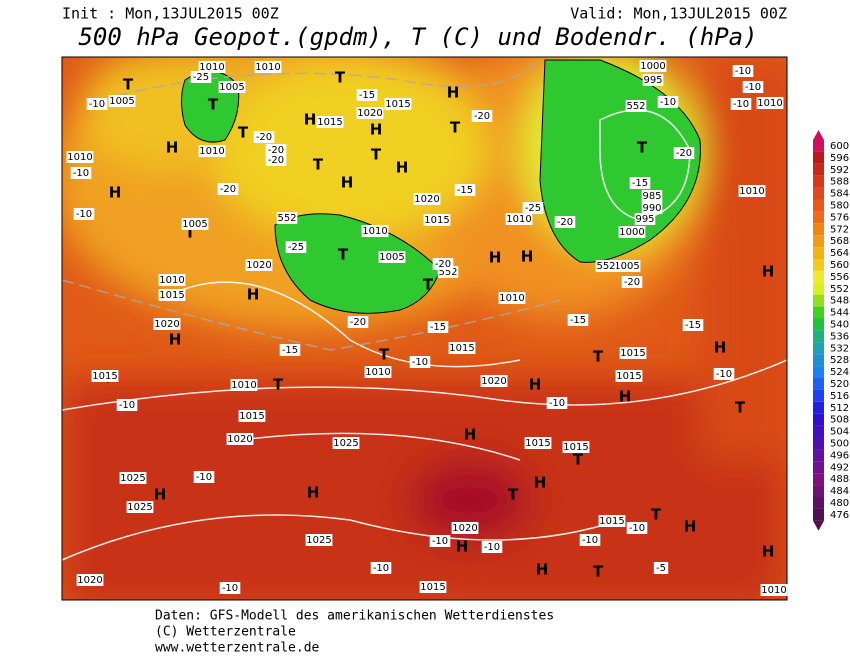 This screenshot has width=850, height=657. What do you see at coordinates (225, 632) in the screenshot?
I see `footer-line: (C) Wetterzentrale` at bounding box center [225, 632].